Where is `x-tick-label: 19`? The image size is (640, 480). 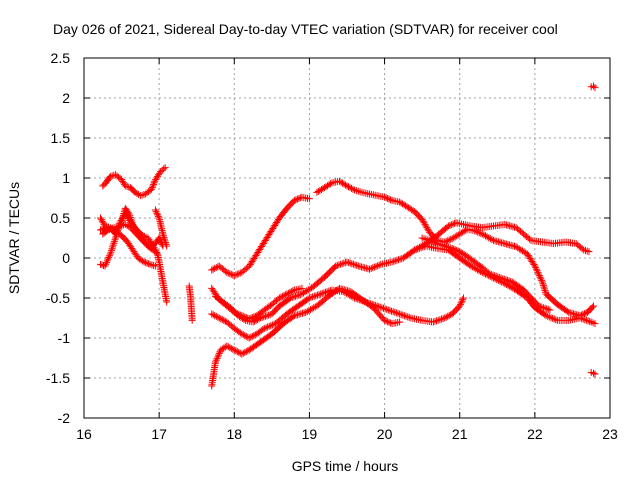 x-tick-label: 19 is located at coordinates (310, 434).